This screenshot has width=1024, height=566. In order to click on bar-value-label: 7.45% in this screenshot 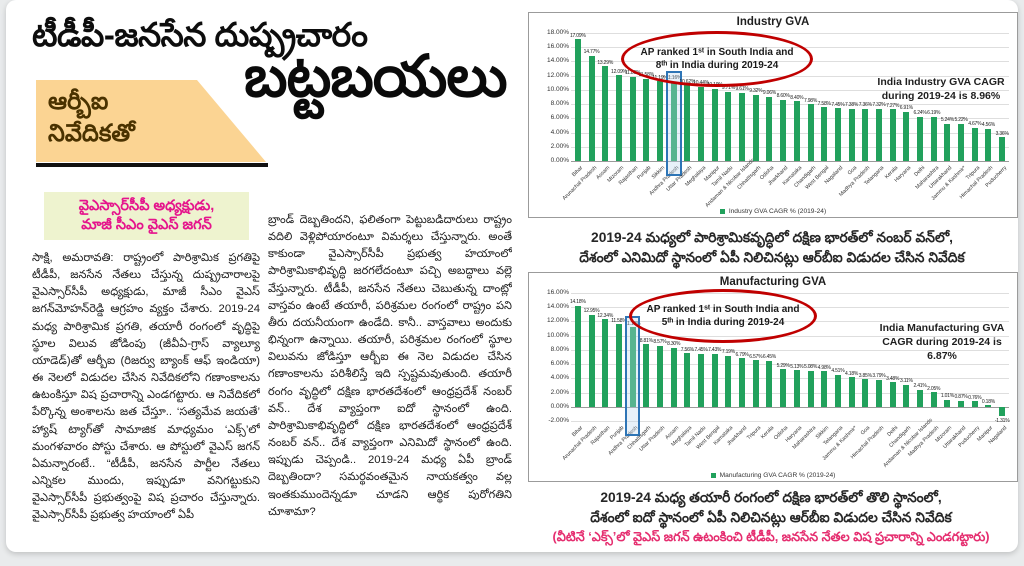, I will do `click(701, 350)`.